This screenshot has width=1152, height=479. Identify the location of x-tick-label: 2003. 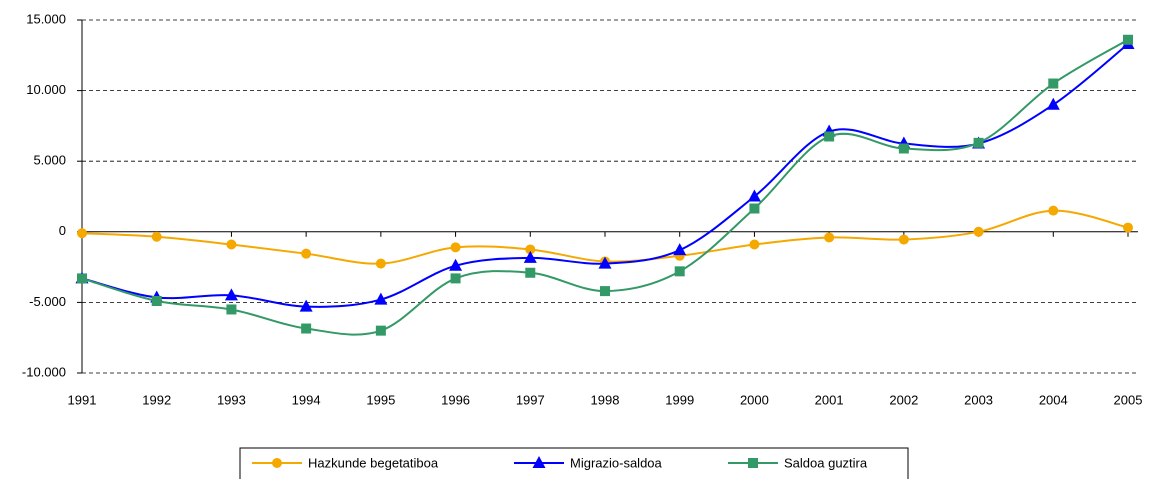
(978, 399).